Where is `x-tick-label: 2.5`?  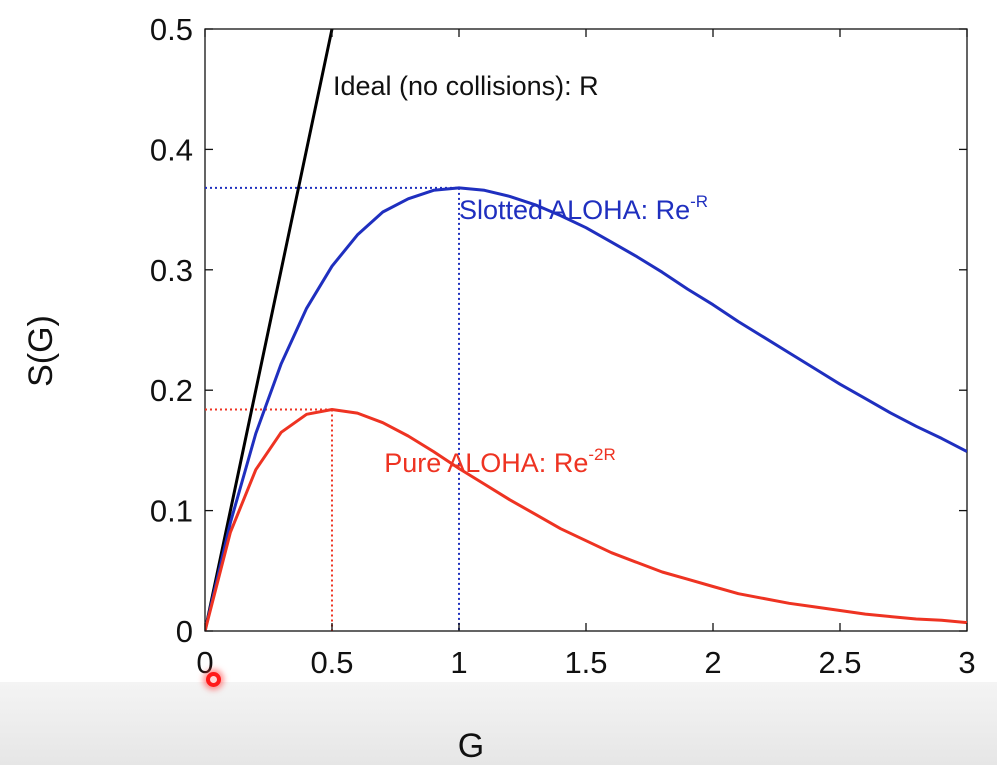 x-tick-label: 2.5 is located at coordinates (839, 662).